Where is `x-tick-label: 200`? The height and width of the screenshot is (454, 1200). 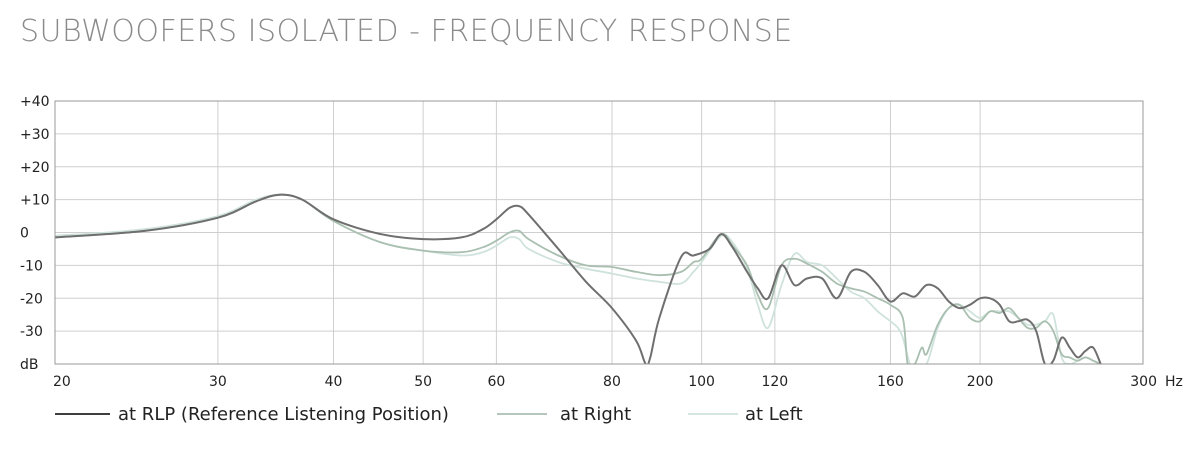 x-tick-label: 200 is located at coordinates (980, 382).